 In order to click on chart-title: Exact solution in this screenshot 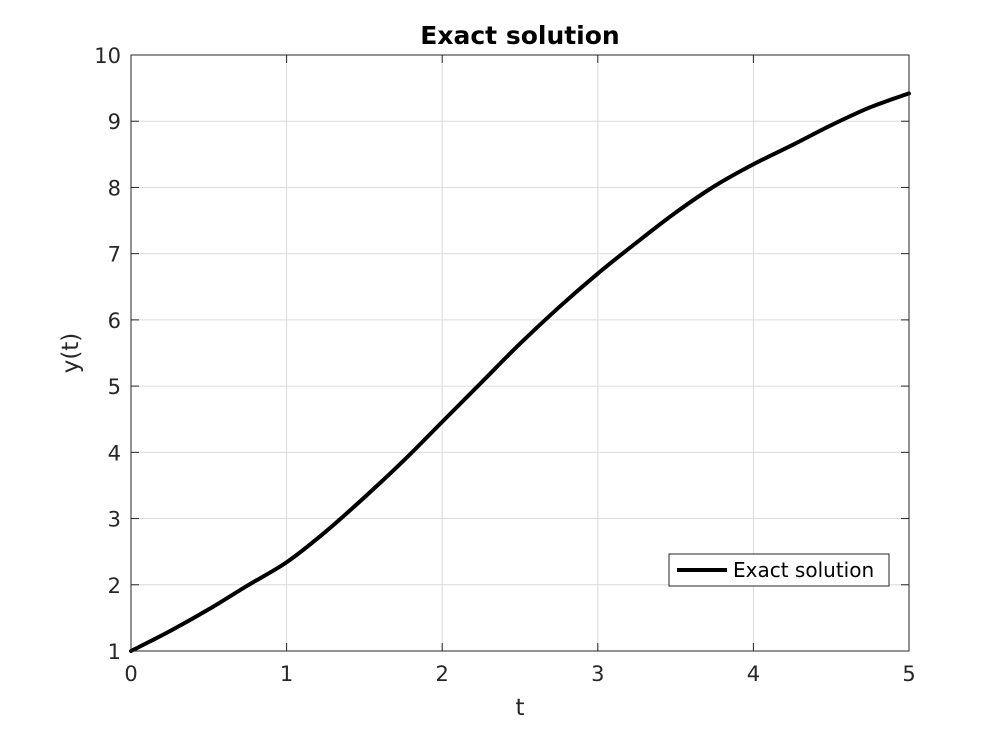, I will do `click(519, 35)`.